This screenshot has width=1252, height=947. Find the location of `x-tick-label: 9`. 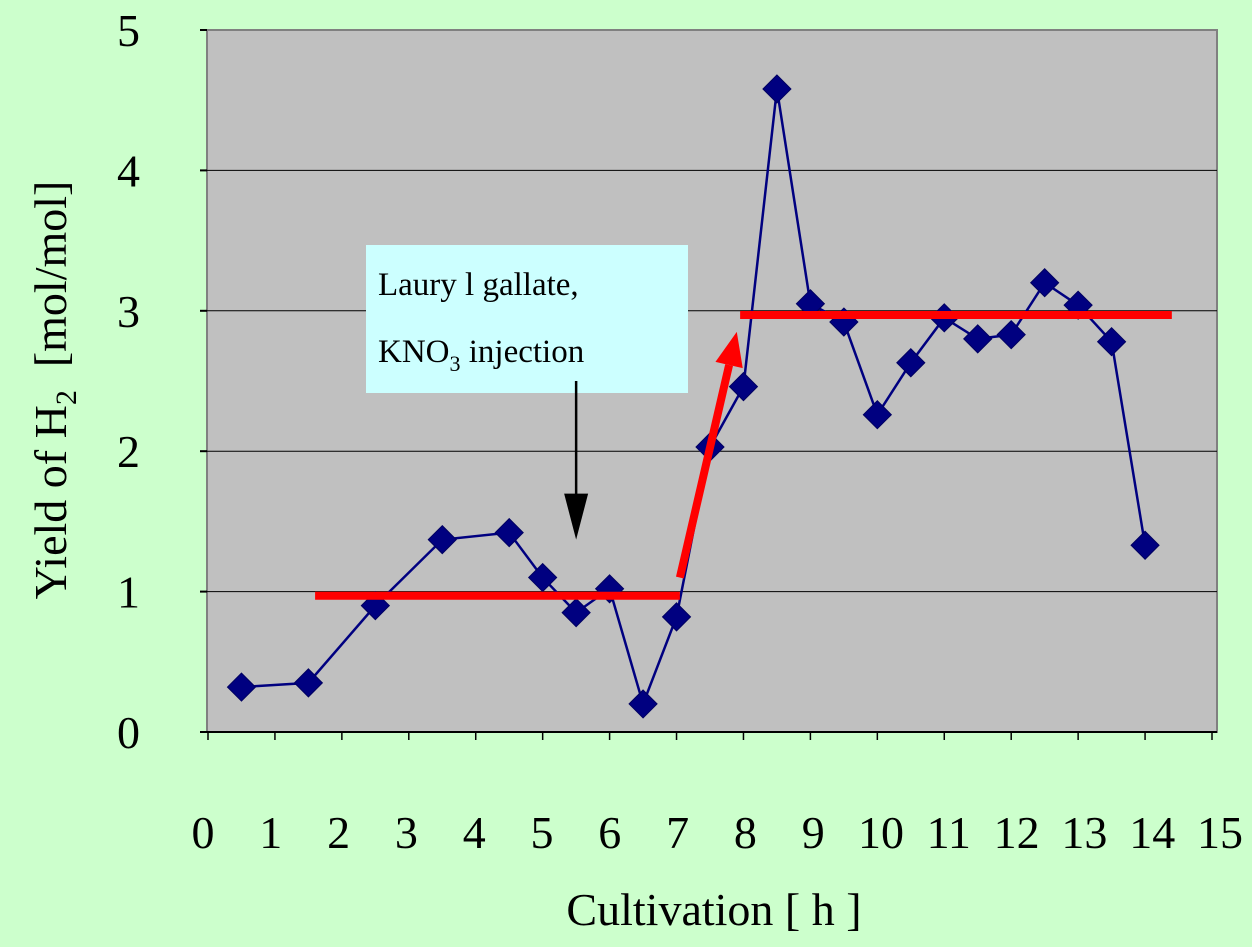

x-tick-label: 9 is located at coordinates (813, 832).